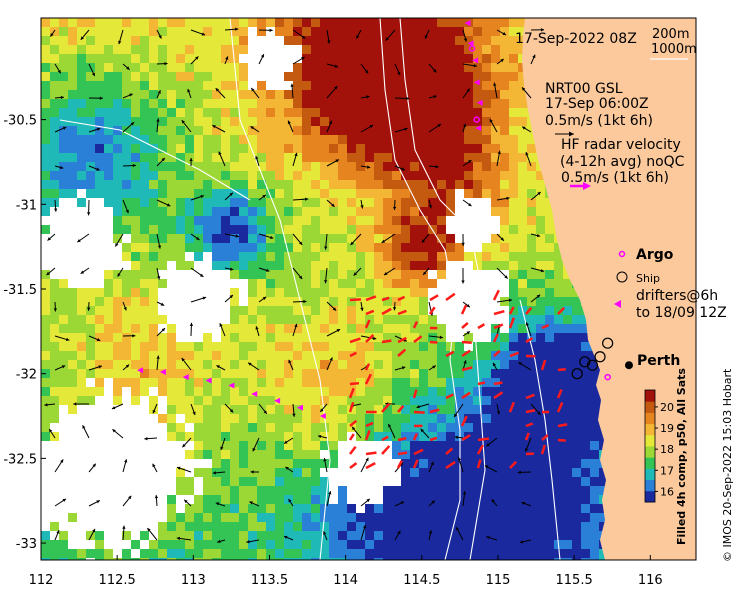 This screenshot has height=592, width=740. I want to click on colorbar-tick-label: 20, so click(667, 407).